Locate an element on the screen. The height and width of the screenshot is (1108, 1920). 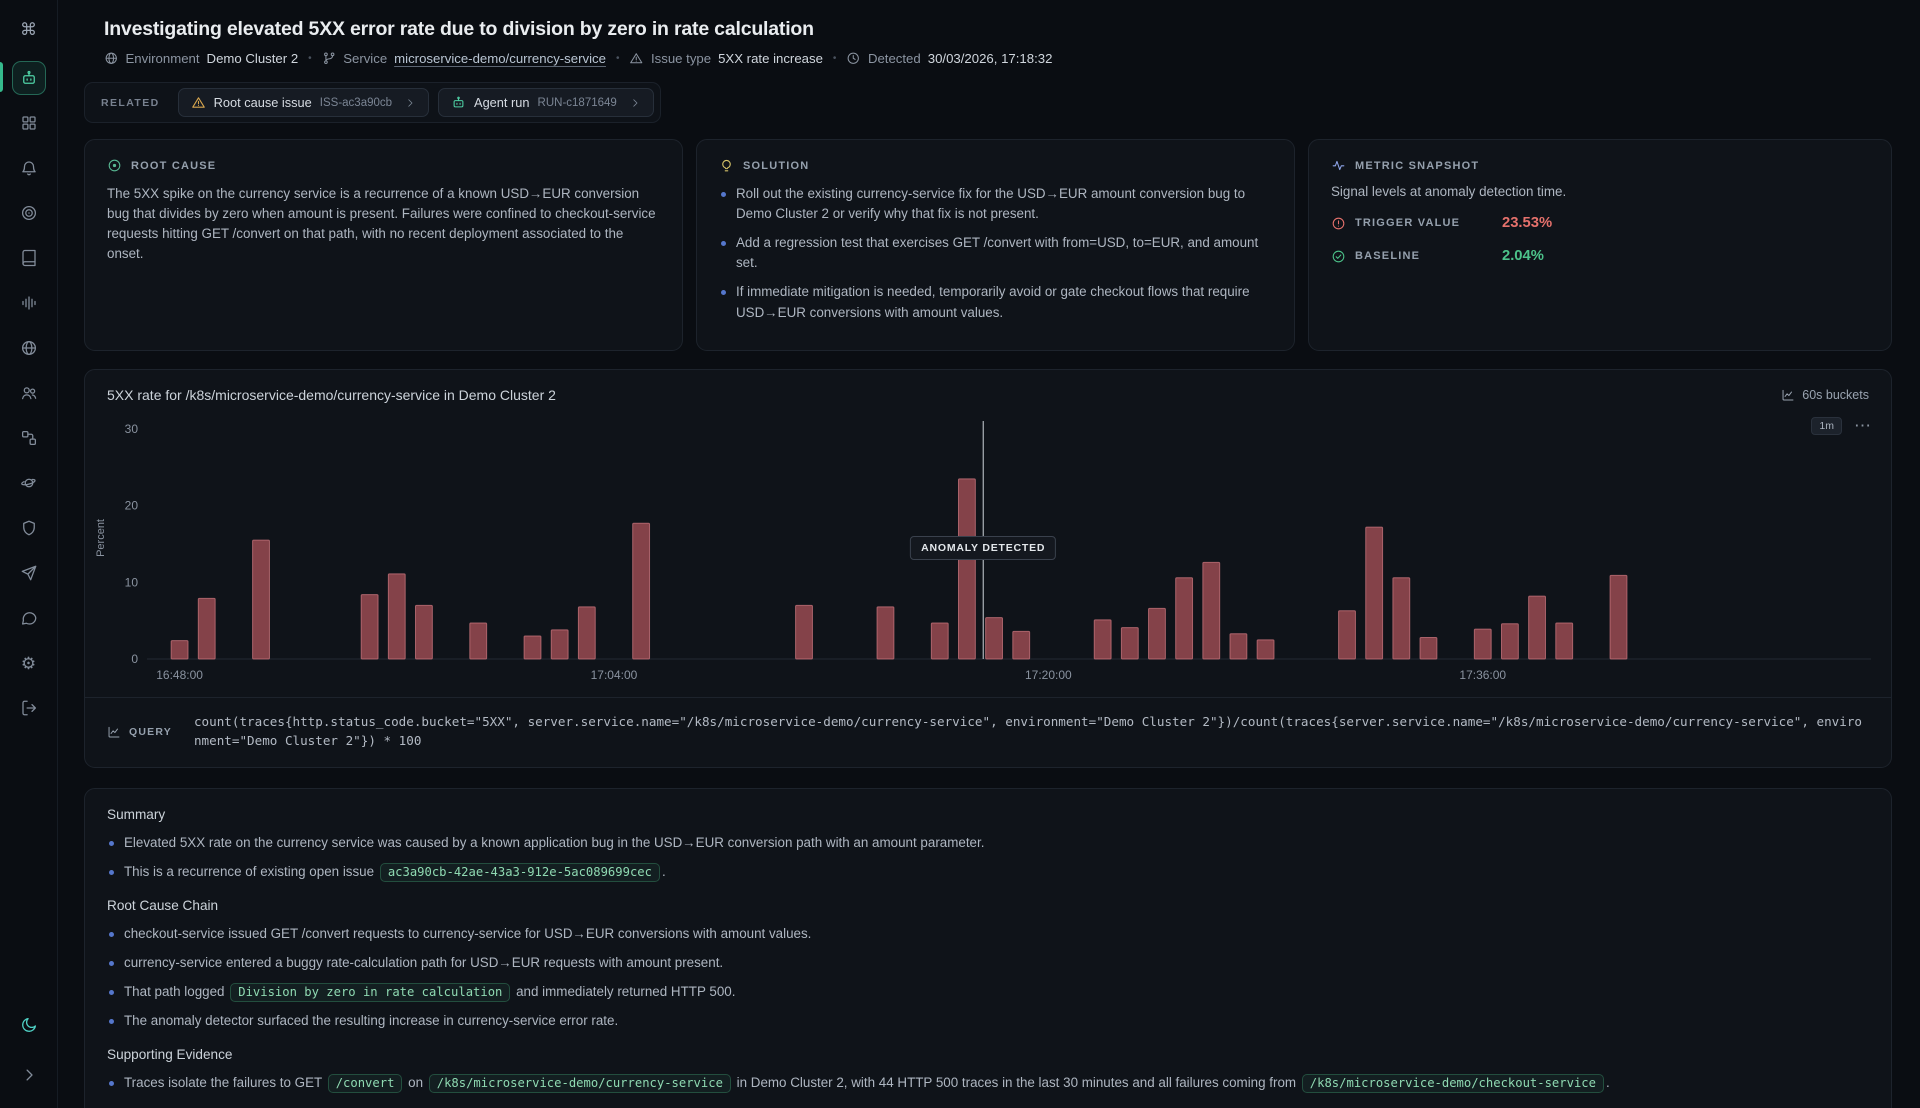
service-label: Service is located at coordinates (365, 58).